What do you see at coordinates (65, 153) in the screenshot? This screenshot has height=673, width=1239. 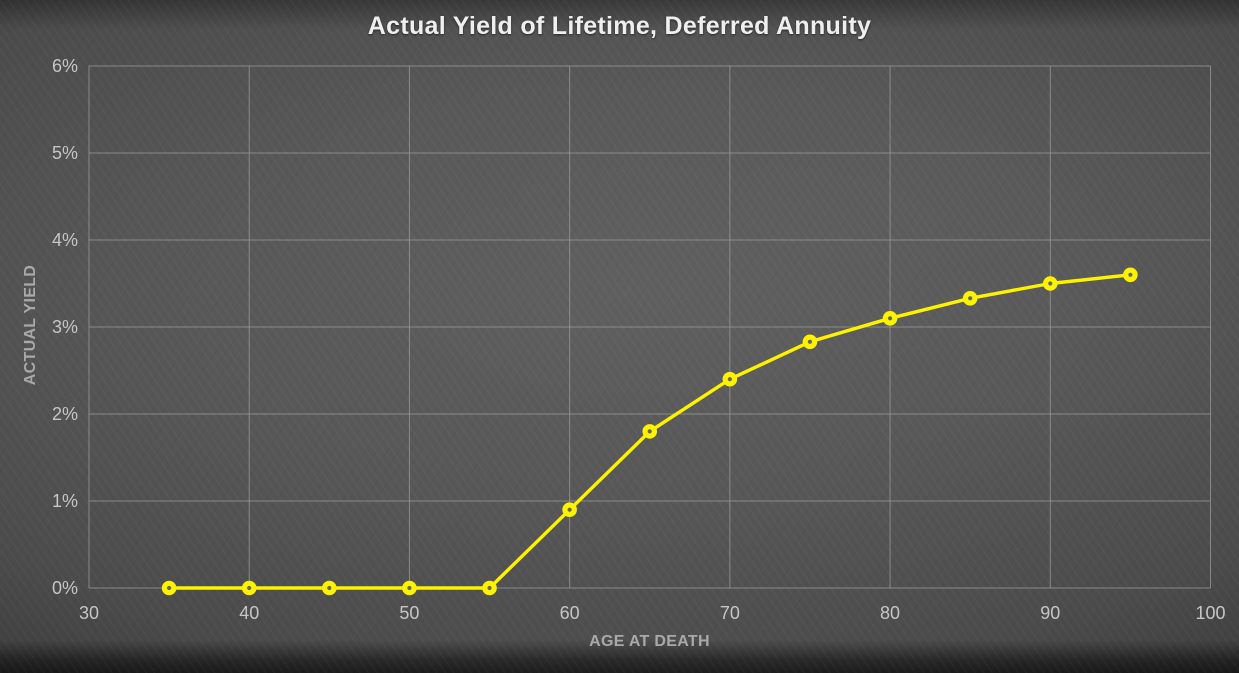 I see `y-tick-label: 5%` at bounding box center [65, 153].